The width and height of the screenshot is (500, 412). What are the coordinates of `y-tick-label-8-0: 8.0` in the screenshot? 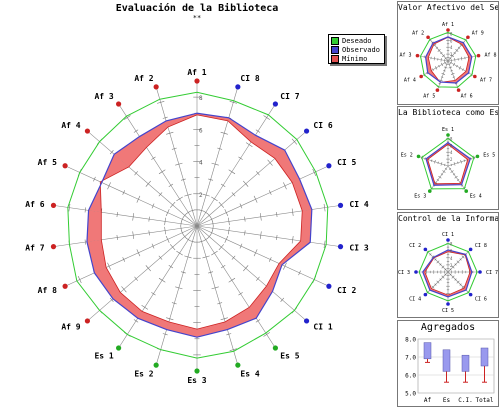 It's located at (410, 340).